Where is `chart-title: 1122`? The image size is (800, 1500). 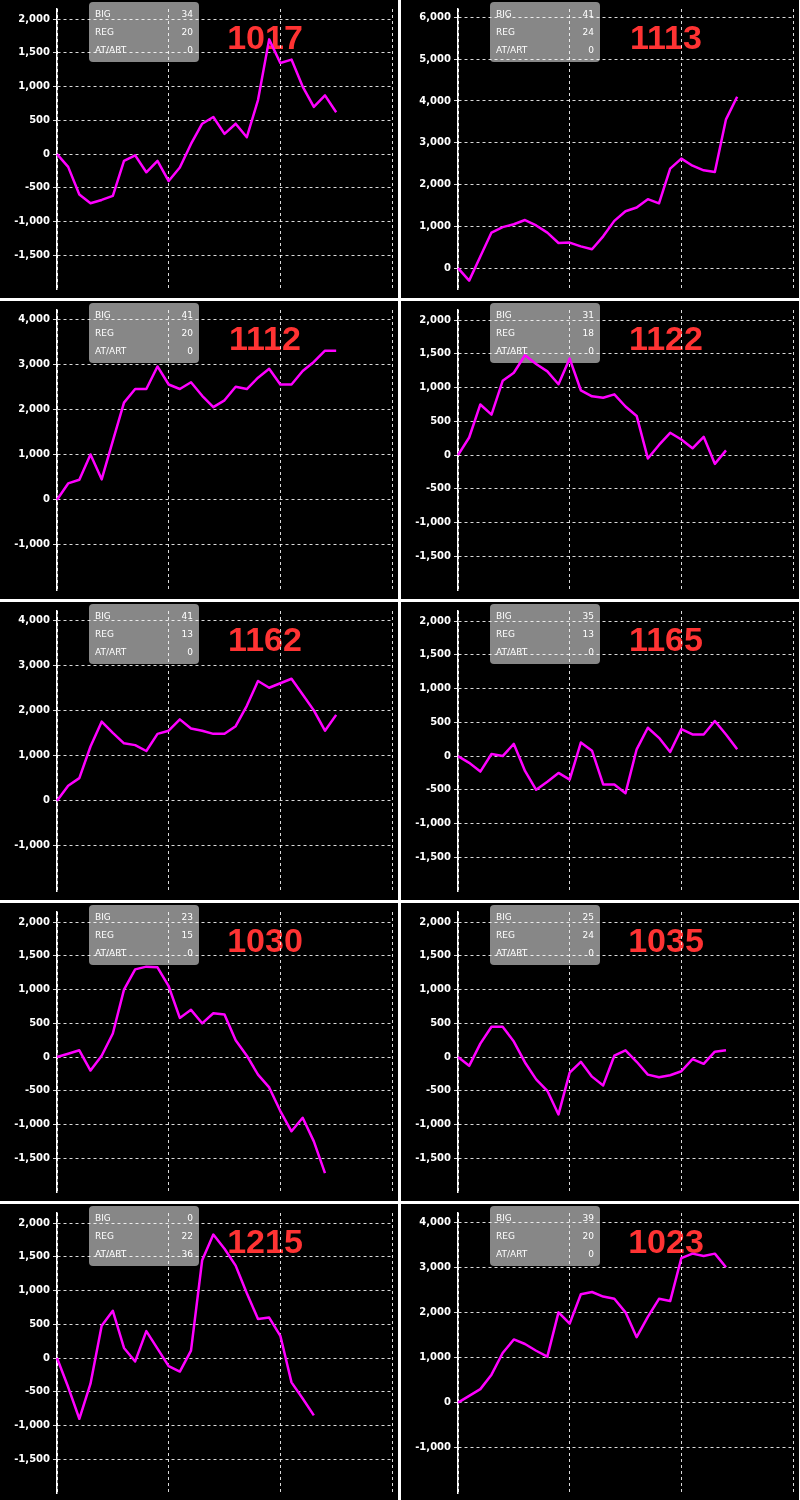
chart-title: 1122 is located at coordinates (666, 338).